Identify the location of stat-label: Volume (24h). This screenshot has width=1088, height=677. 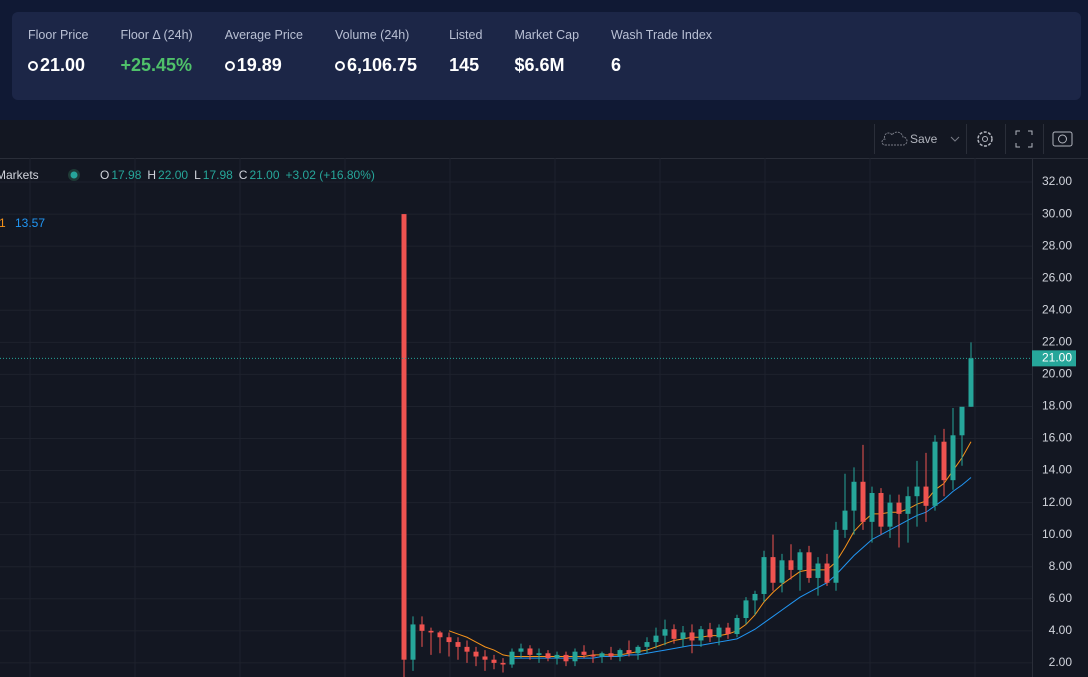
(372, 35).